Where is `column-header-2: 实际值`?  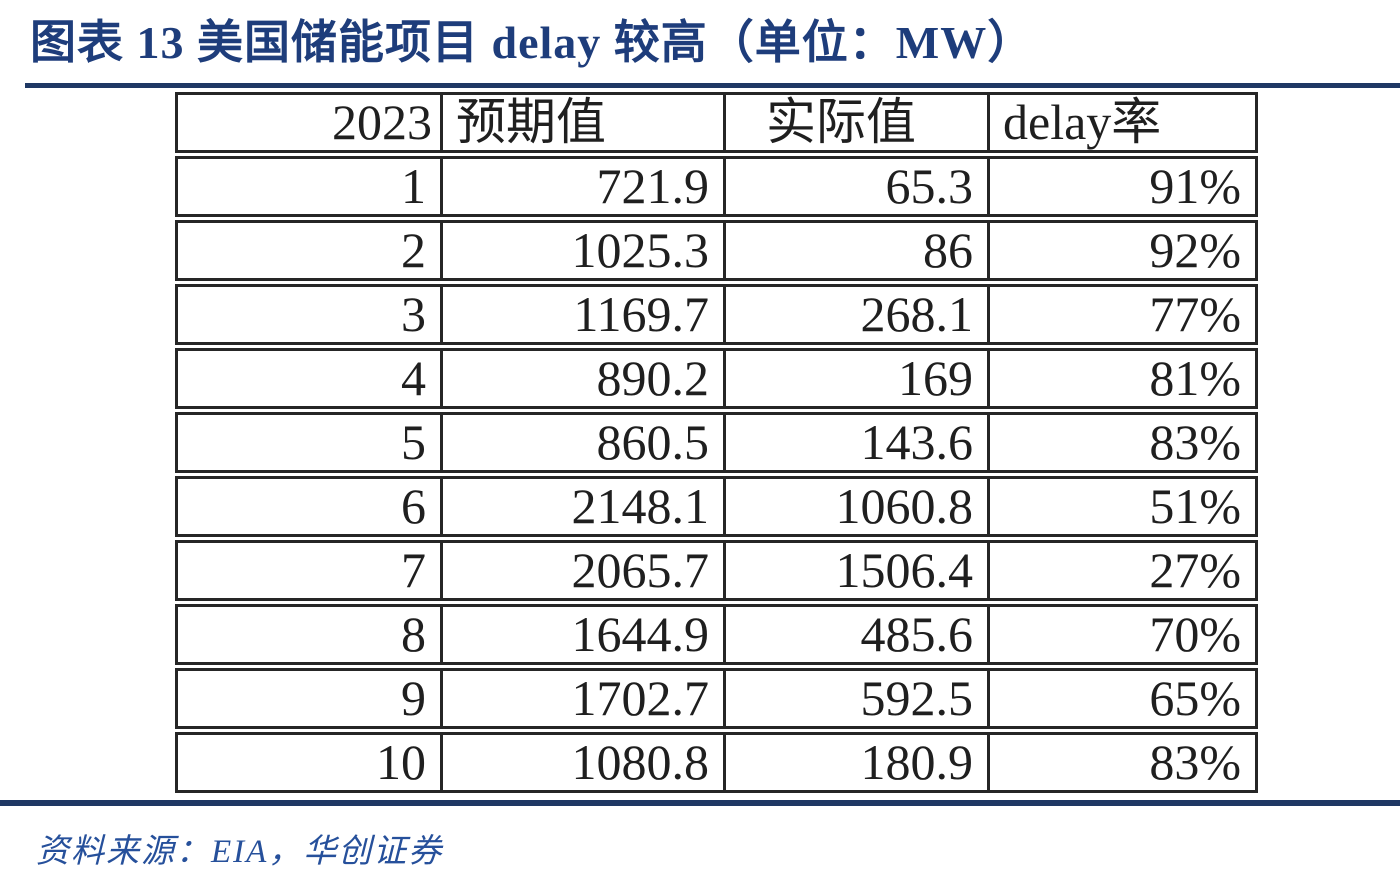
column-header-2: 实际值 is located at coordinates (855, 122).